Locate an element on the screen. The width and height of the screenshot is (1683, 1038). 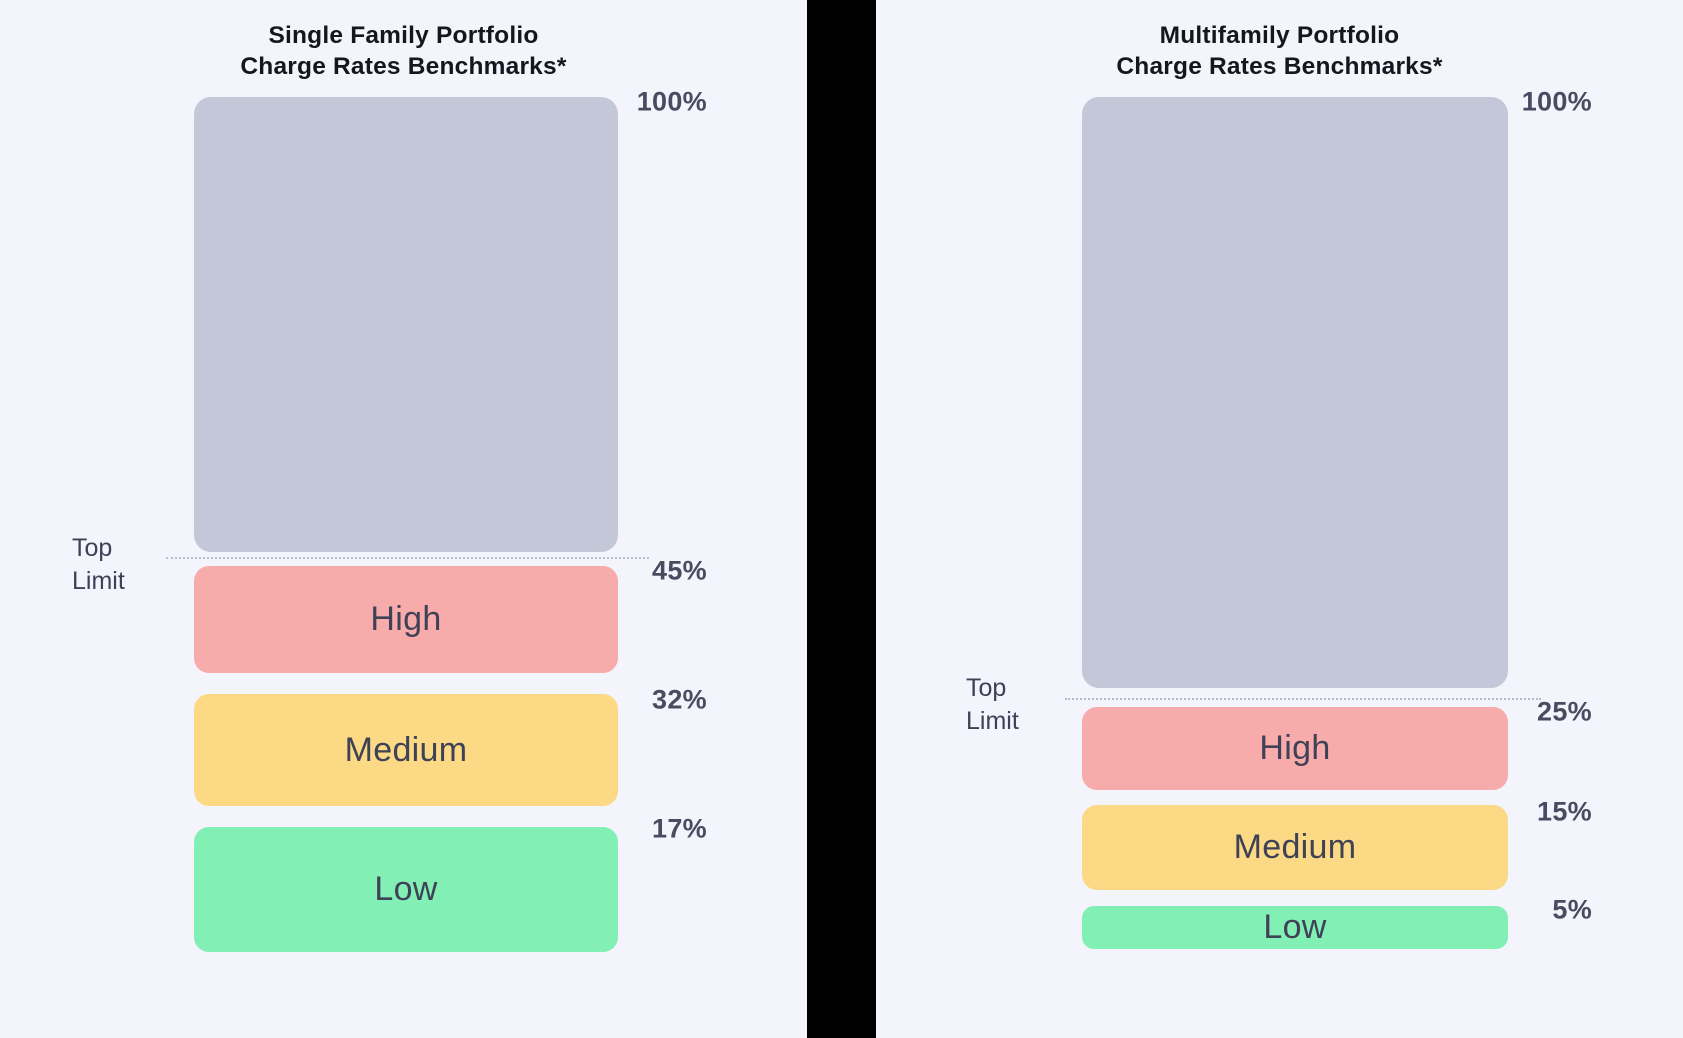
tick-17-label: 17% is located at coordinates (679, 828).